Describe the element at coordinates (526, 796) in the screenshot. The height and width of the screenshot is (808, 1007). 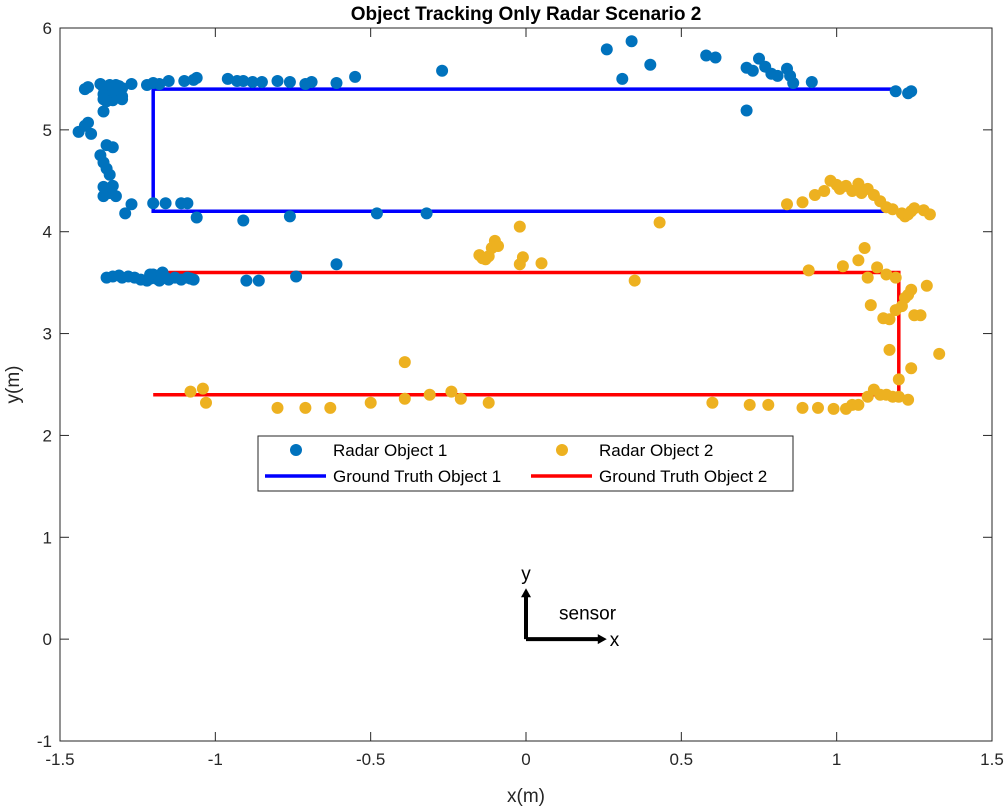
I see `x-axis-label: x(m)` at that location.